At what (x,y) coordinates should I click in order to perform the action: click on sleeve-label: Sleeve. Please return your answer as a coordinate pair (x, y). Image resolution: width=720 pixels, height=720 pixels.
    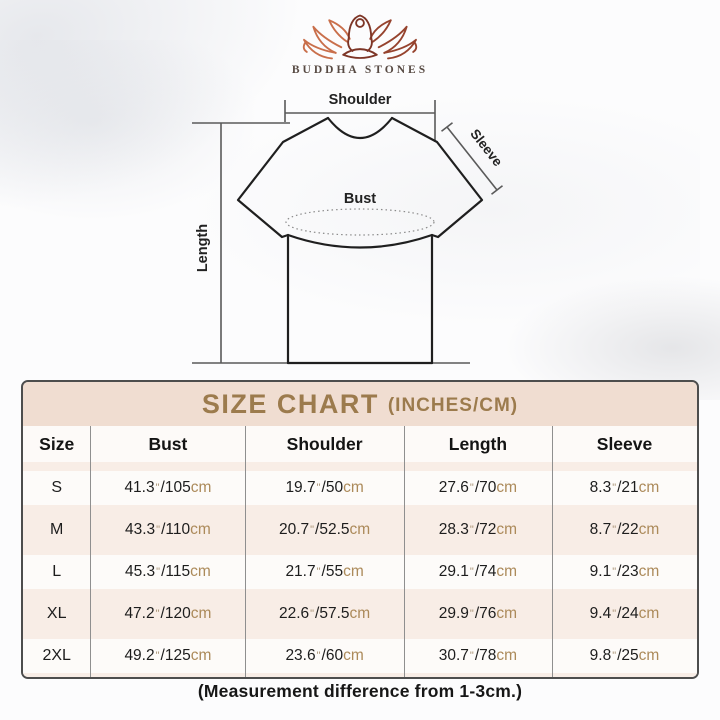
    Looking at the image, I should click on (486, 147).